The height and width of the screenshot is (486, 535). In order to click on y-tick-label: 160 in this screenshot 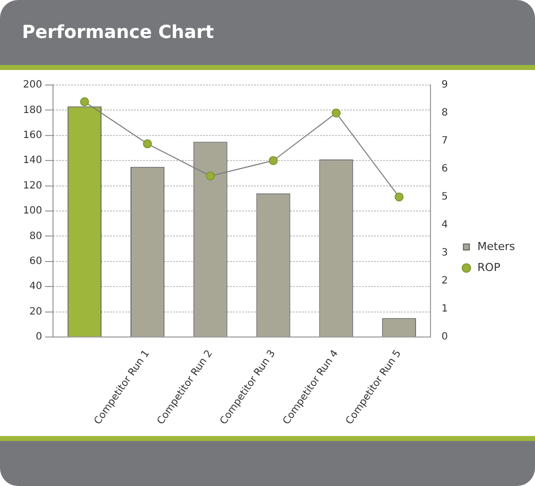, I will do `click(32, 135)`.